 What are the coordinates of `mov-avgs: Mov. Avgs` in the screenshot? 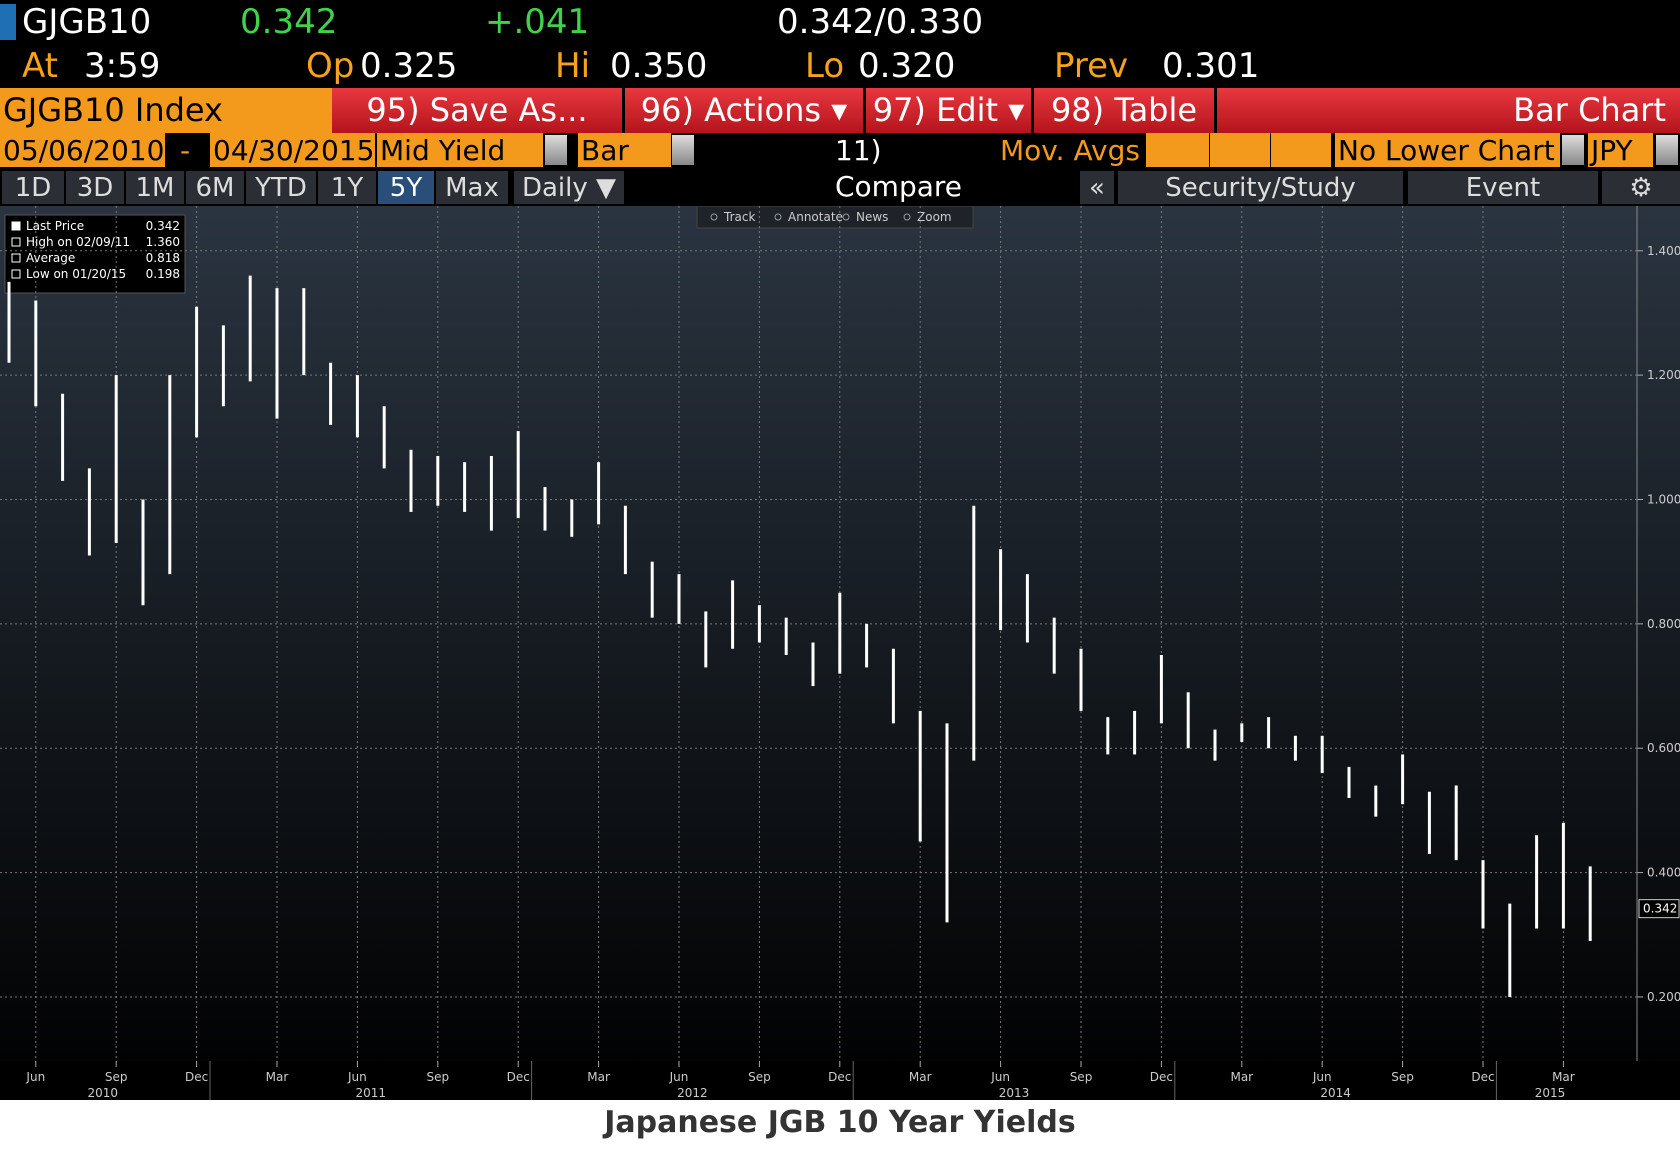 It's located at (1071, 150).